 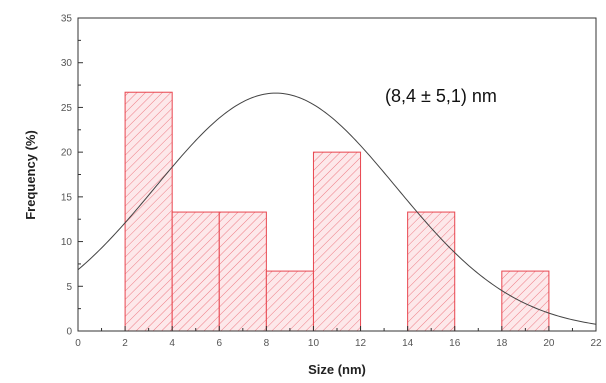 I want to click on x-tick-label-10: 10, so click(x=314, y=343).